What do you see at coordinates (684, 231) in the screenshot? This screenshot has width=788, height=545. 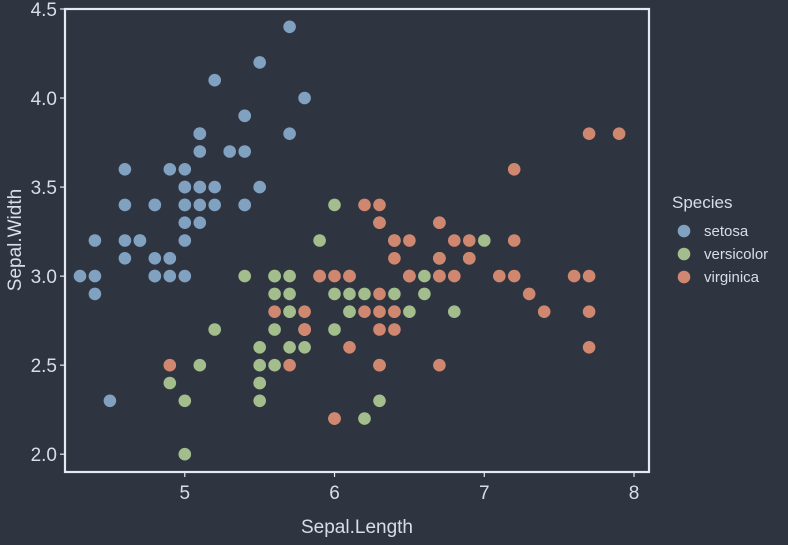 I see `legend-key-setosa` at bounding box center [684, 231].